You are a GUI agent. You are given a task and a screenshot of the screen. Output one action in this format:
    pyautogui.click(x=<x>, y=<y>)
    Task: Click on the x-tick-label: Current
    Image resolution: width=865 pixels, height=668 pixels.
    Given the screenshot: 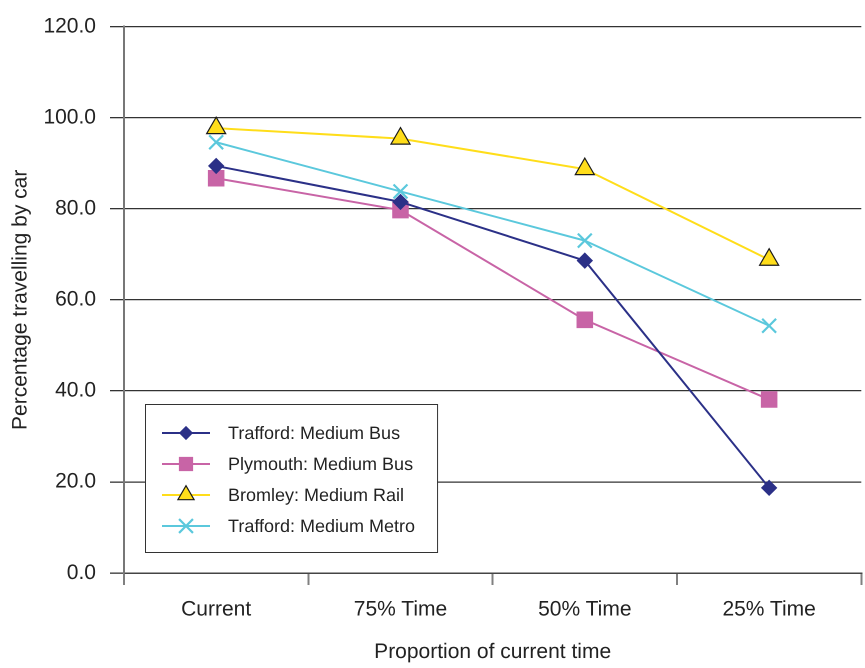 What is the action you would take?
    pyautogui.click(x=216, y=608)
    